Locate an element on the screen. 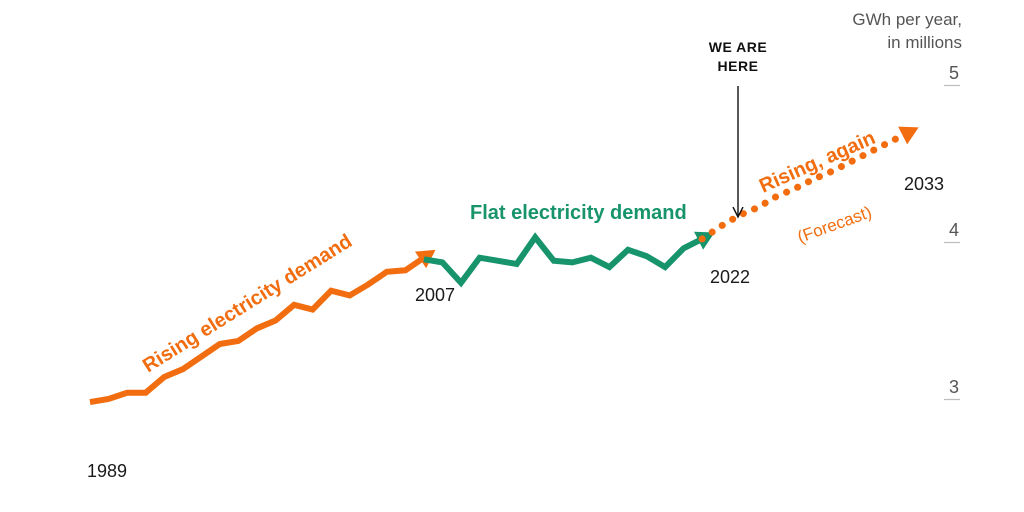 This screenshot has width=1024, height=512. year-label-2022: 2022 is located at coordinates (730, 277).